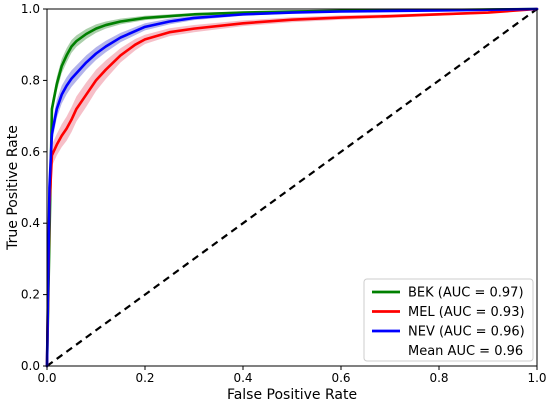 This screenshot has width=550, height=401. I want to click on x-tick-label: 0.4, so click(242, 378).